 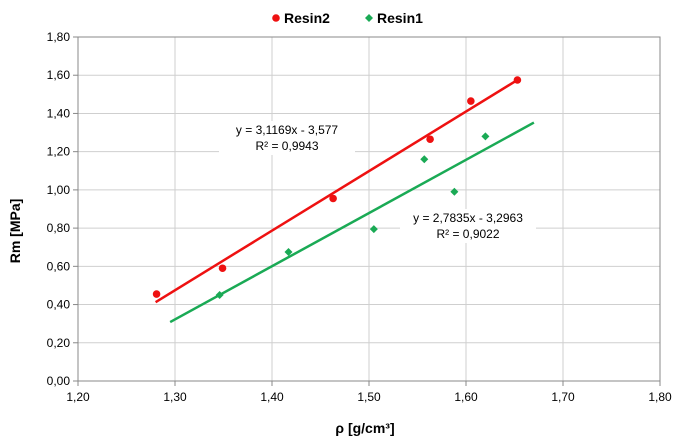 What do you see at coordinates (59, 266) in the screenshot?
I see `y-tick-label: 0,60` at bounding box center [59, 266].